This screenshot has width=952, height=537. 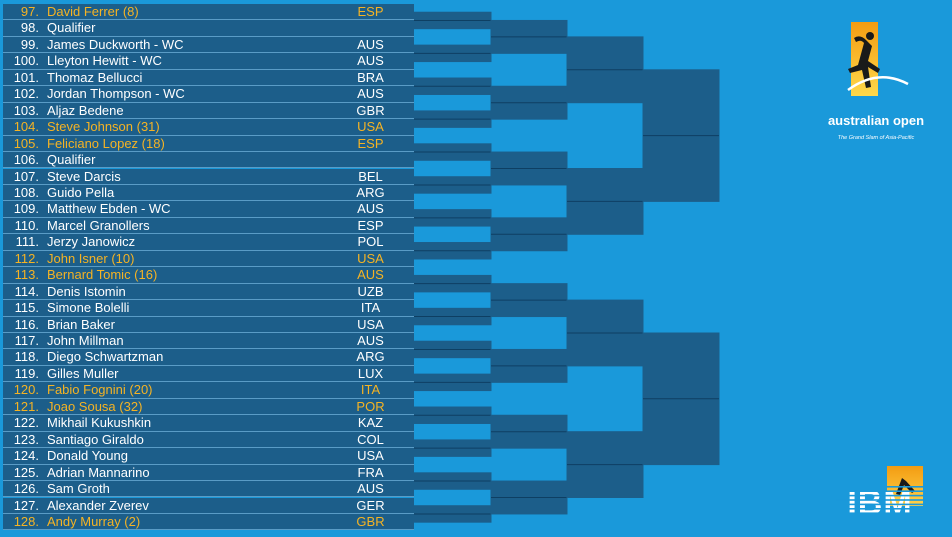 I want to click on ibm-stripes, so click(x=881, y=500).